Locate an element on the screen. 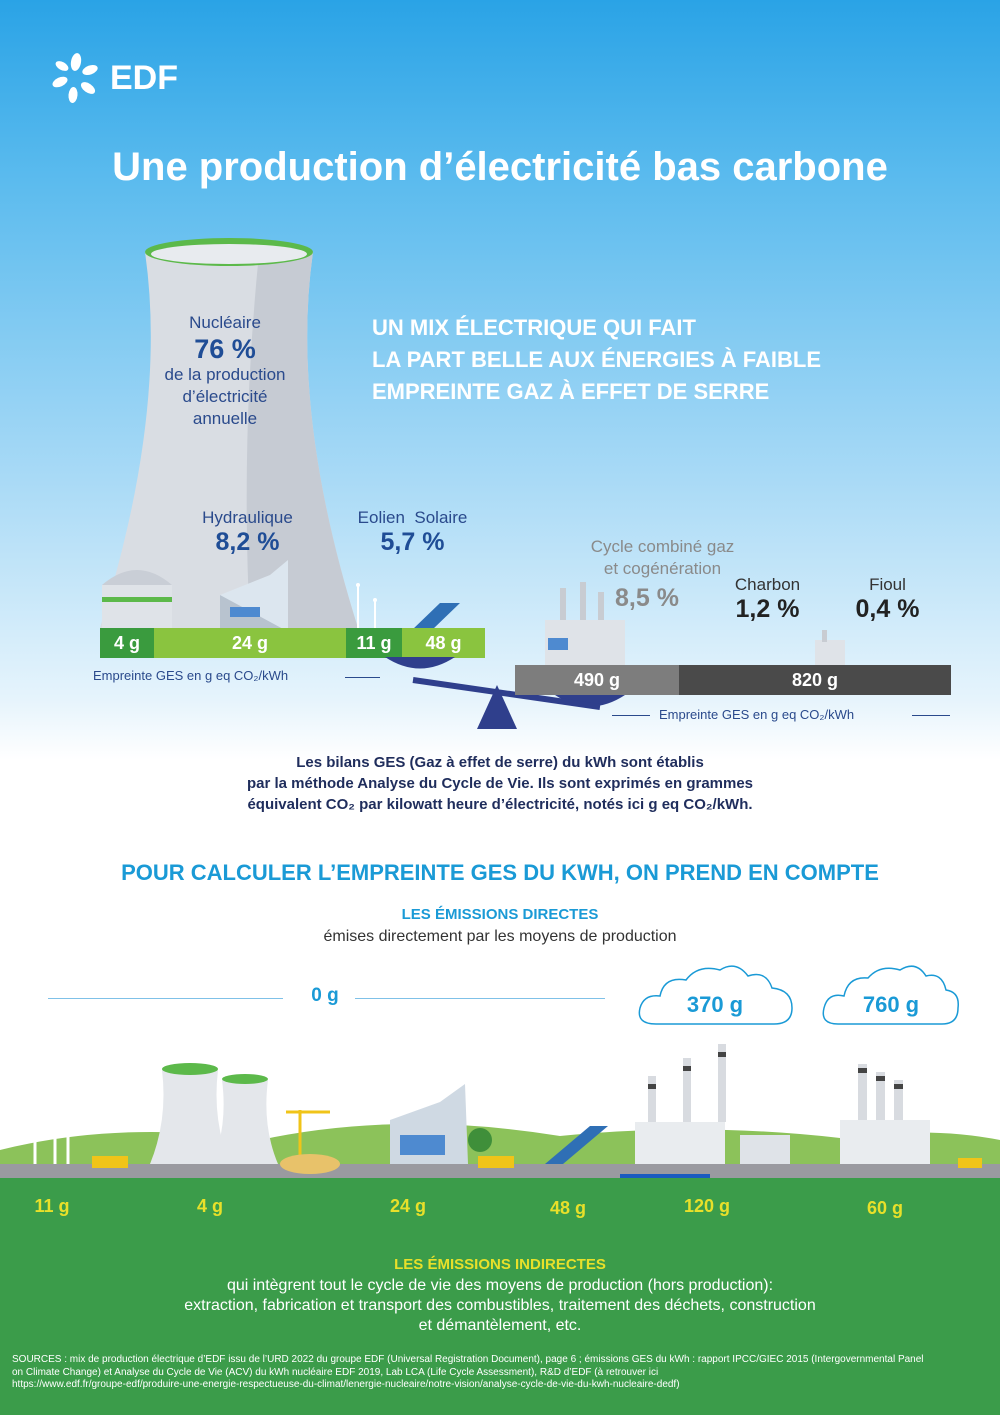  footprint-solar: 48 g is located at coordinates (443, 643).